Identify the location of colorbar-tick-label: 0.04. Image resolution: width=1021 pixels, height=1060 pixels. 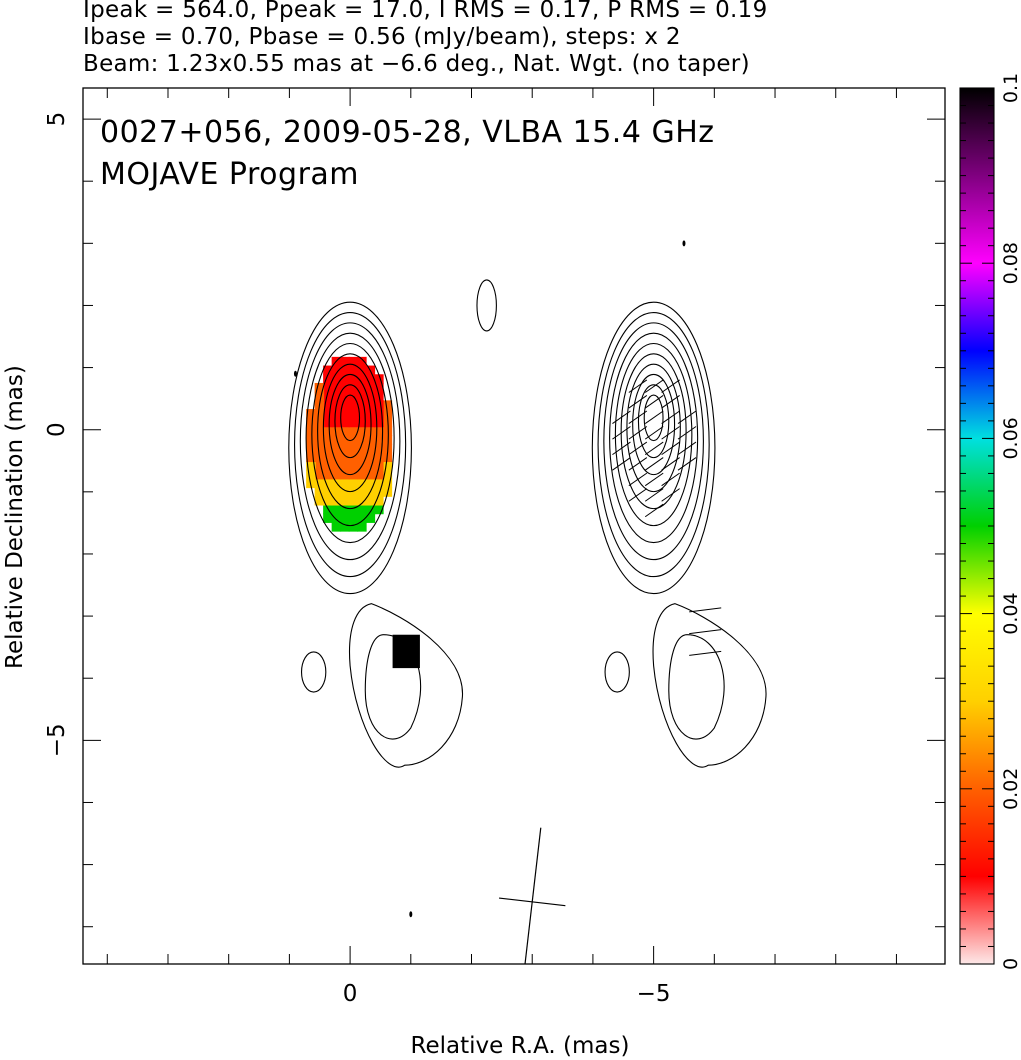
(1010, 613).